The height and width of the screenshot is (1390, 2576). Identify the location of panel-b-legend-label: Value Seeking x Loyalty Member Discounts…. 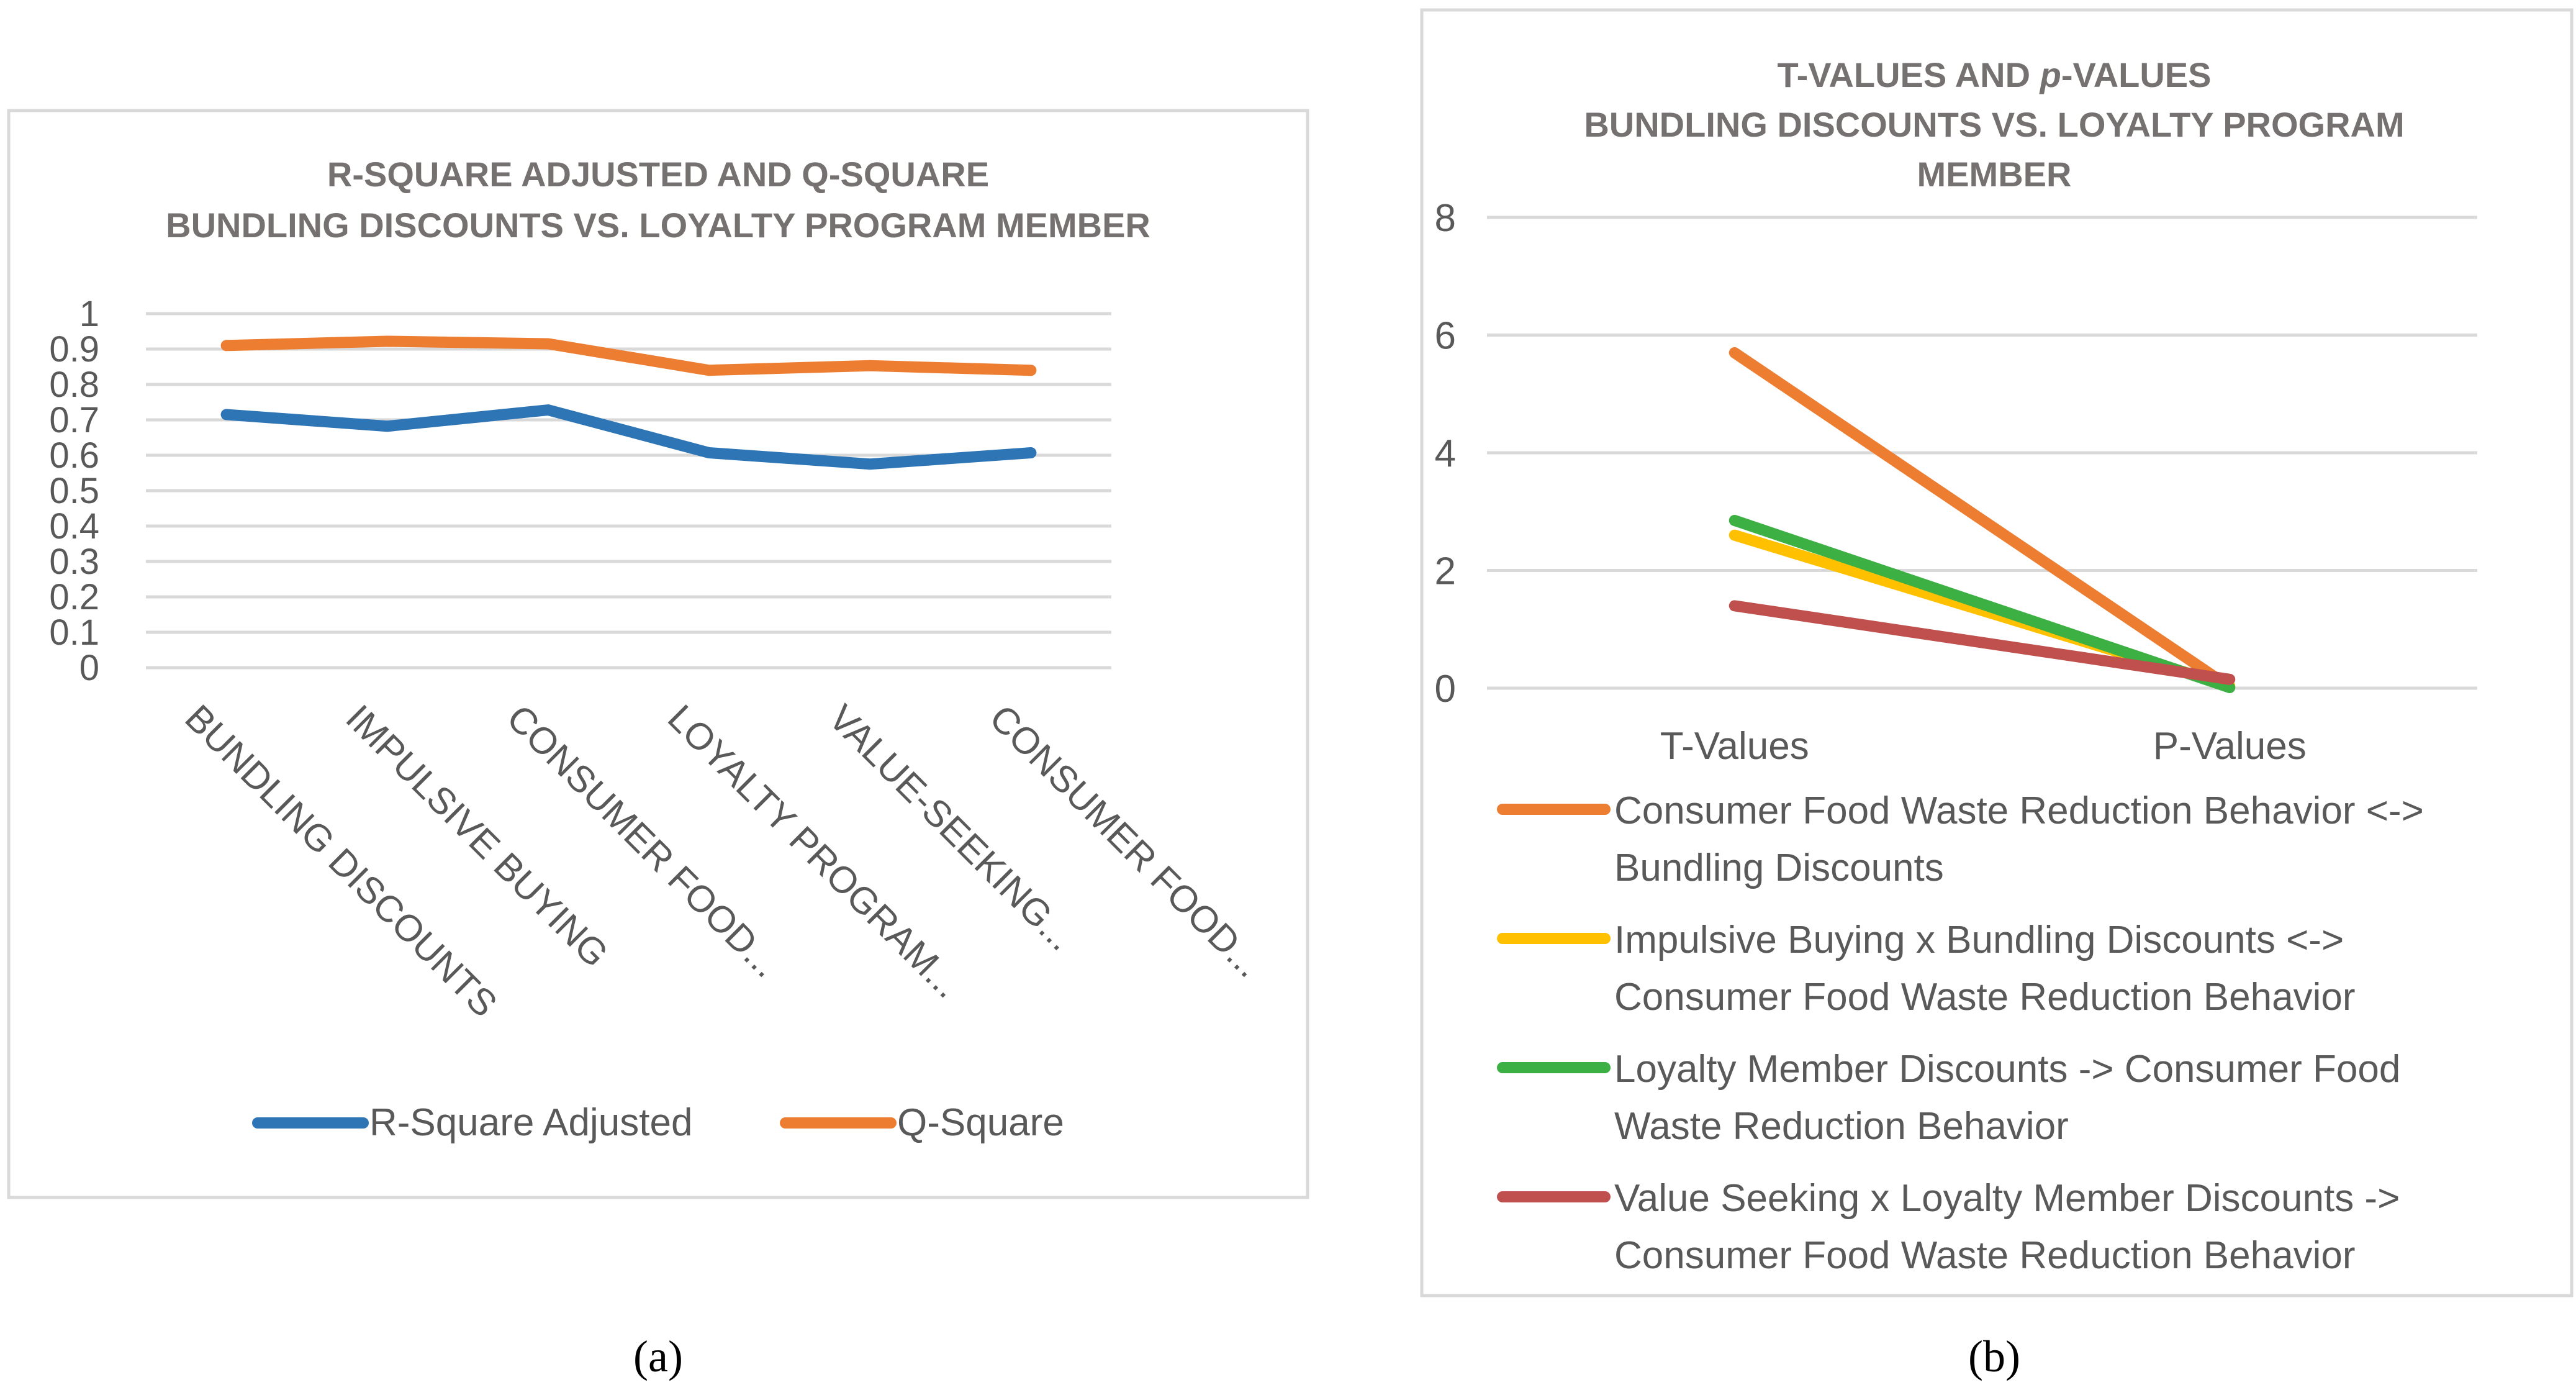
(2007, 1199).